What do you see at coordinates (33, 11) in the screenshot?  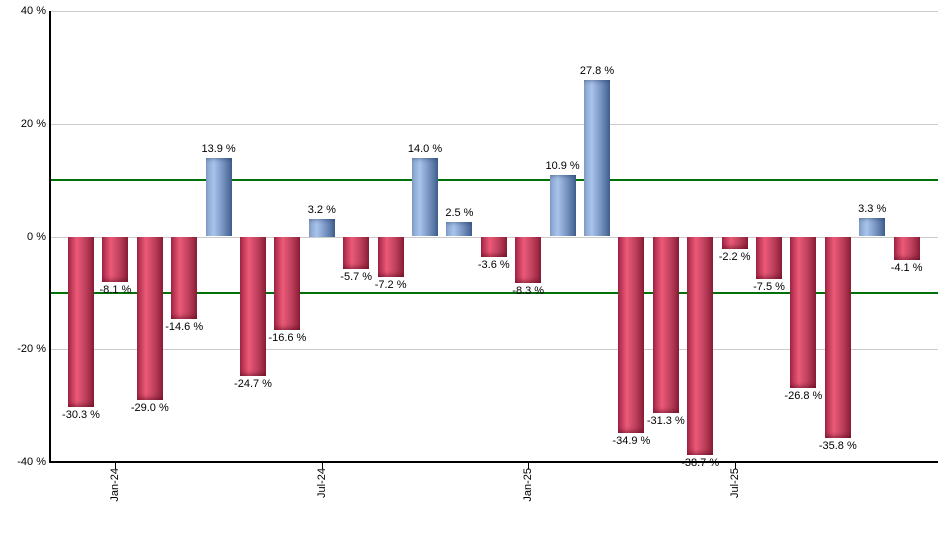 I see `y-axis-tick-label: 40 %` at bounding box center [33, 11].